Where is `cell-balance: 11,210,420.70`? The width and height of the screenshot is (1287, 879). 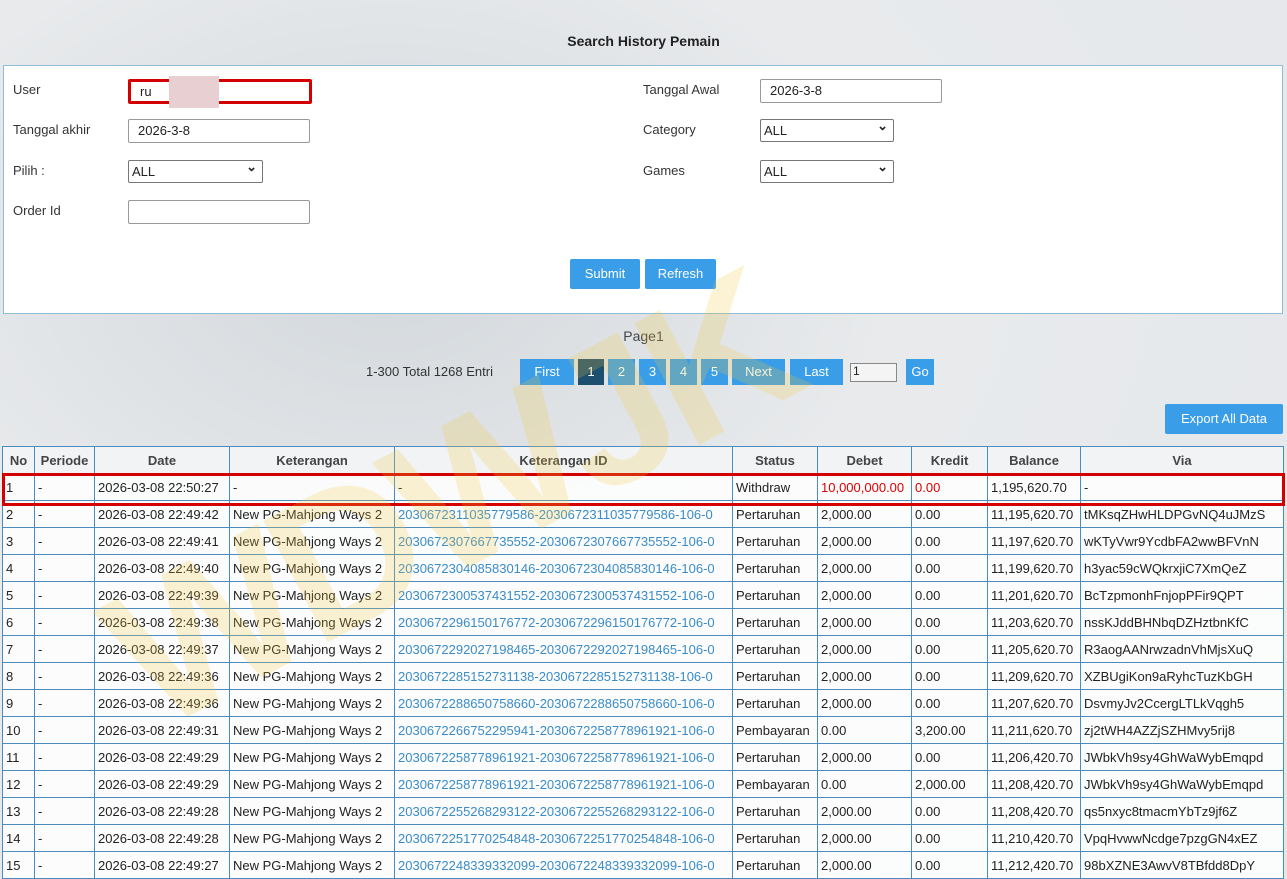 cell-balance: 11,210,420.70 is located at coordinates (1034, 838).